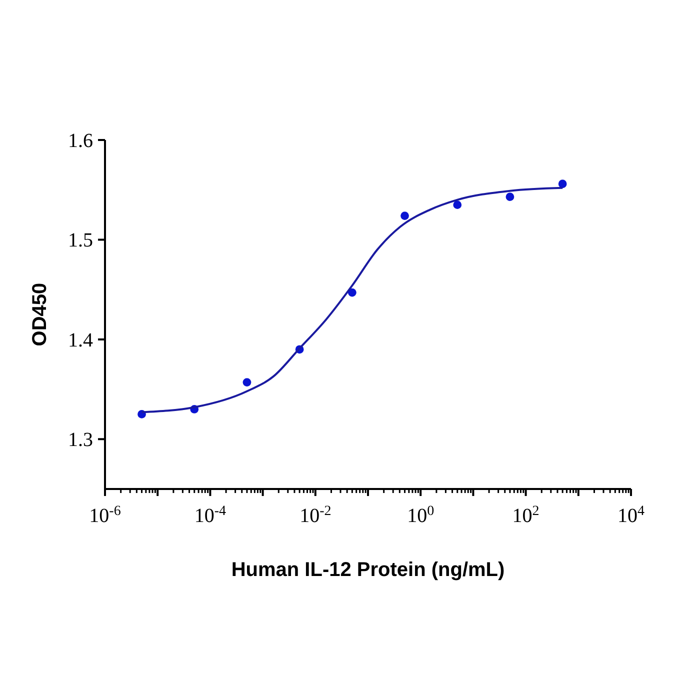  Describe the element at coordinates (80, 440) in the screenshot. I see `y-tick-label: 1.3` at that location.